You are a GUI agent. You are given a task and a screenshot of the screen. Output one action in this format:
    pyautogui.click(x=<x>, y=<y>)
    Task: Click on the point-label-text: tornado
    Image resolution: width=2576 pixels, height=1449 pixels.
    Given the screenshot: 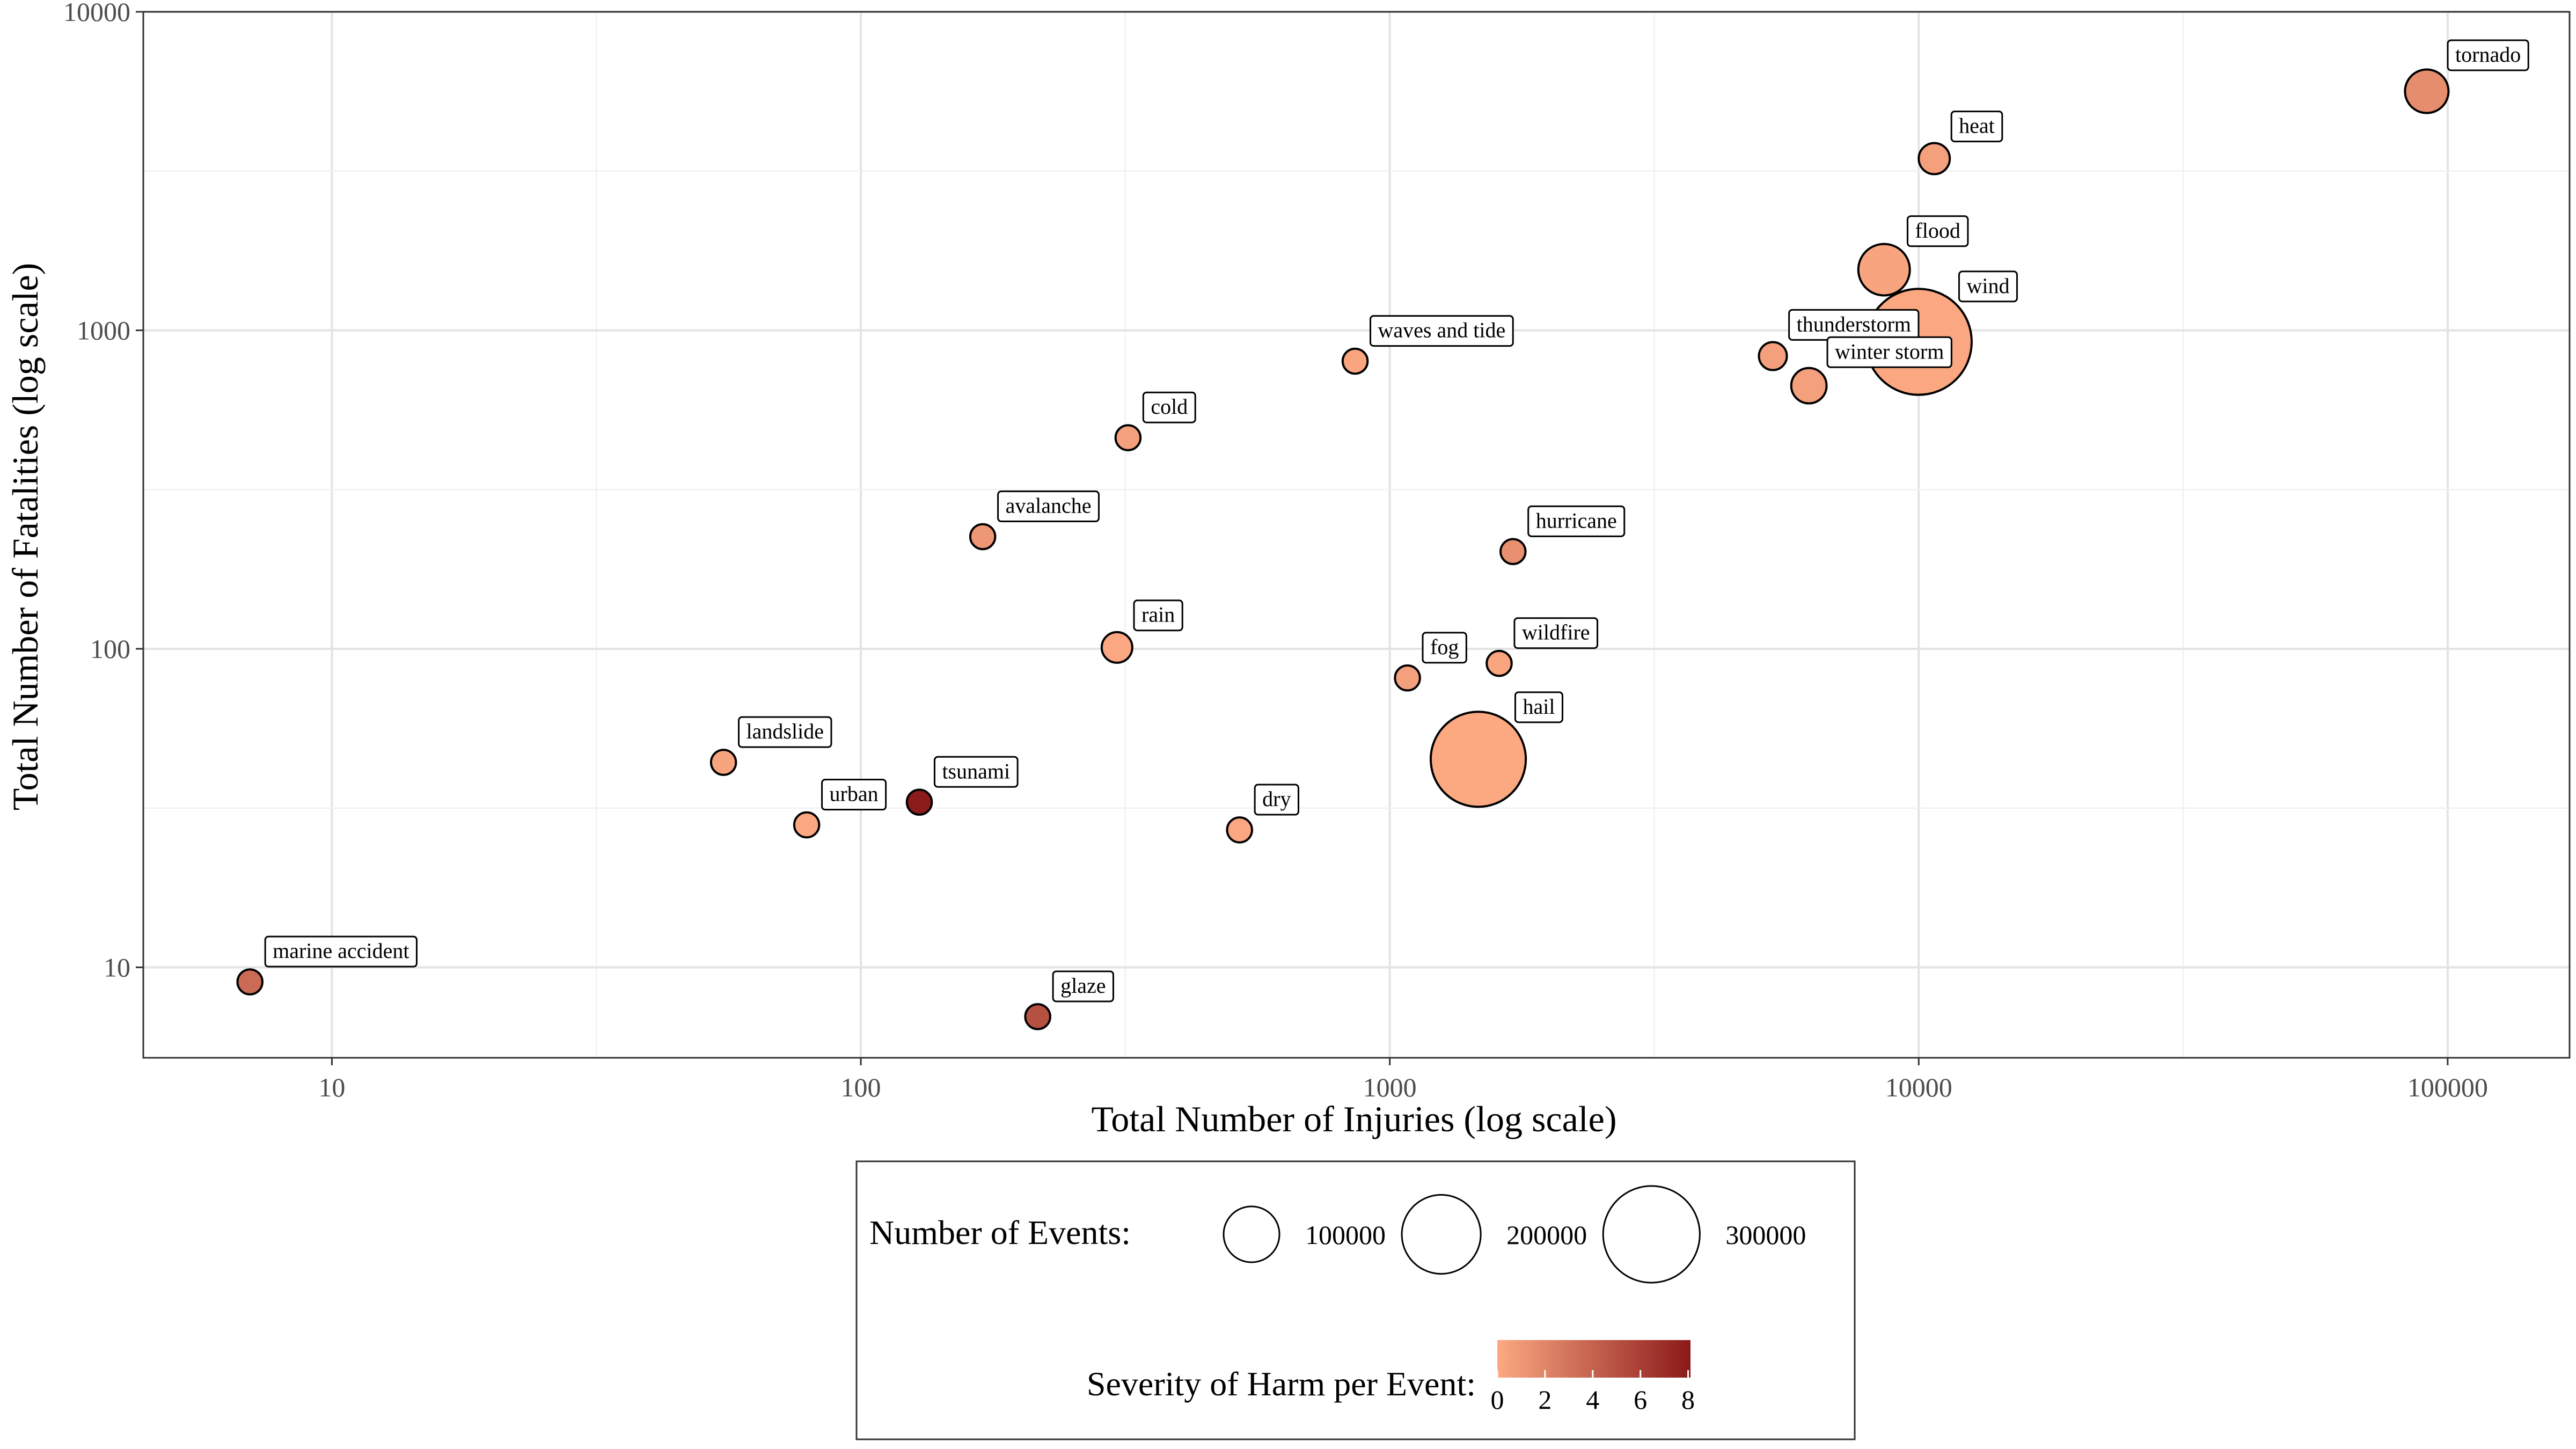 What is the action you would take?
    pyautogui.click(x=2488, y=54)
    